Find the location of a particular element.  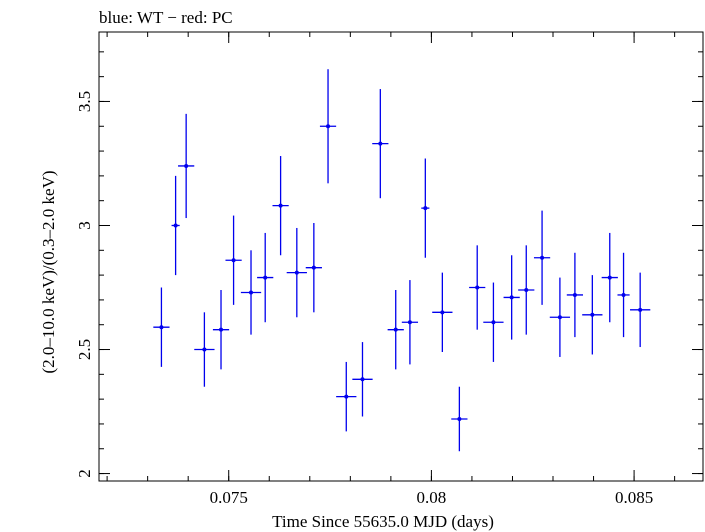

x-tick-label: 0.08 is located at coordinates (432, 497).